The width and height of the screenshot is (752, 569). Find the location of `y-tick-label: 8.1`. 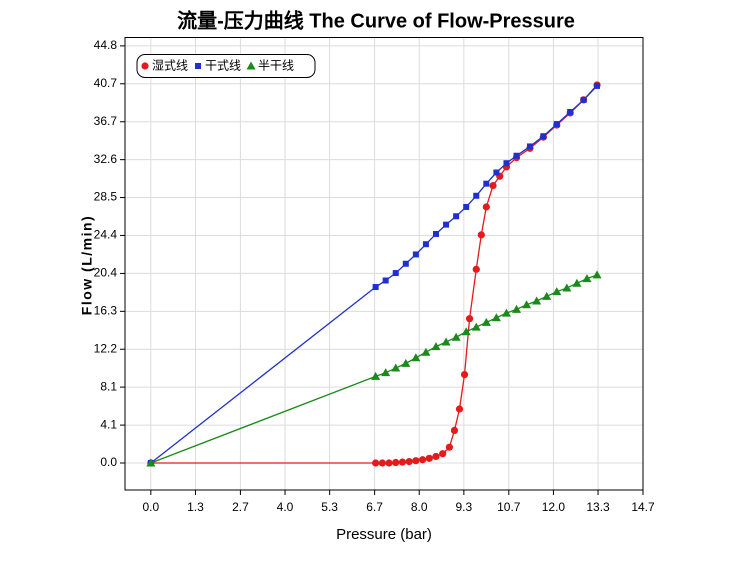

y-tick-label: 8.1 is located at coordinates (108, 386).